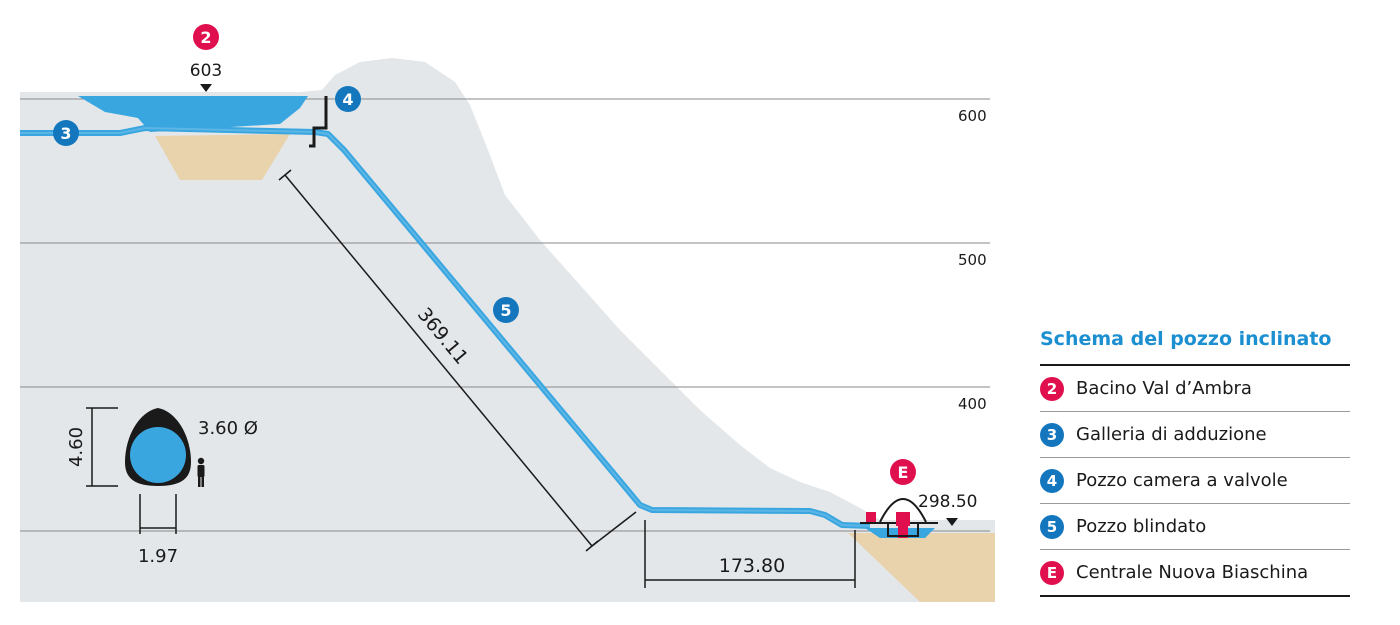 This screenshot has width=1400, height=625. What do you see at coordinates (903, 519) in the screenshot?
I see `plant-block-center` at bounding box center [903, 519].